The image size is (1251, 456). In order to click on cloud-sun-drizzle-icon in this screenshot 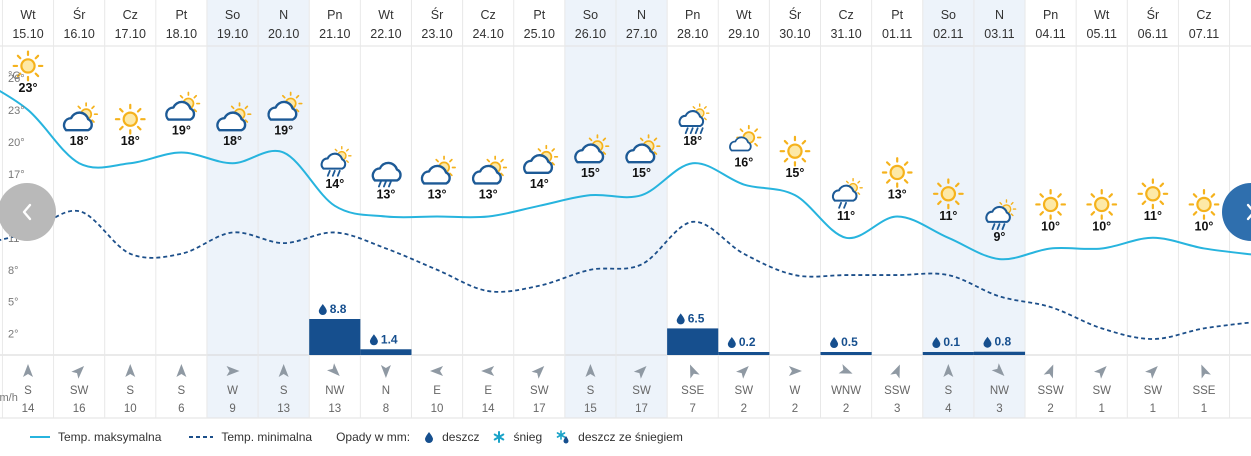, I will do `click(847, 193)`.